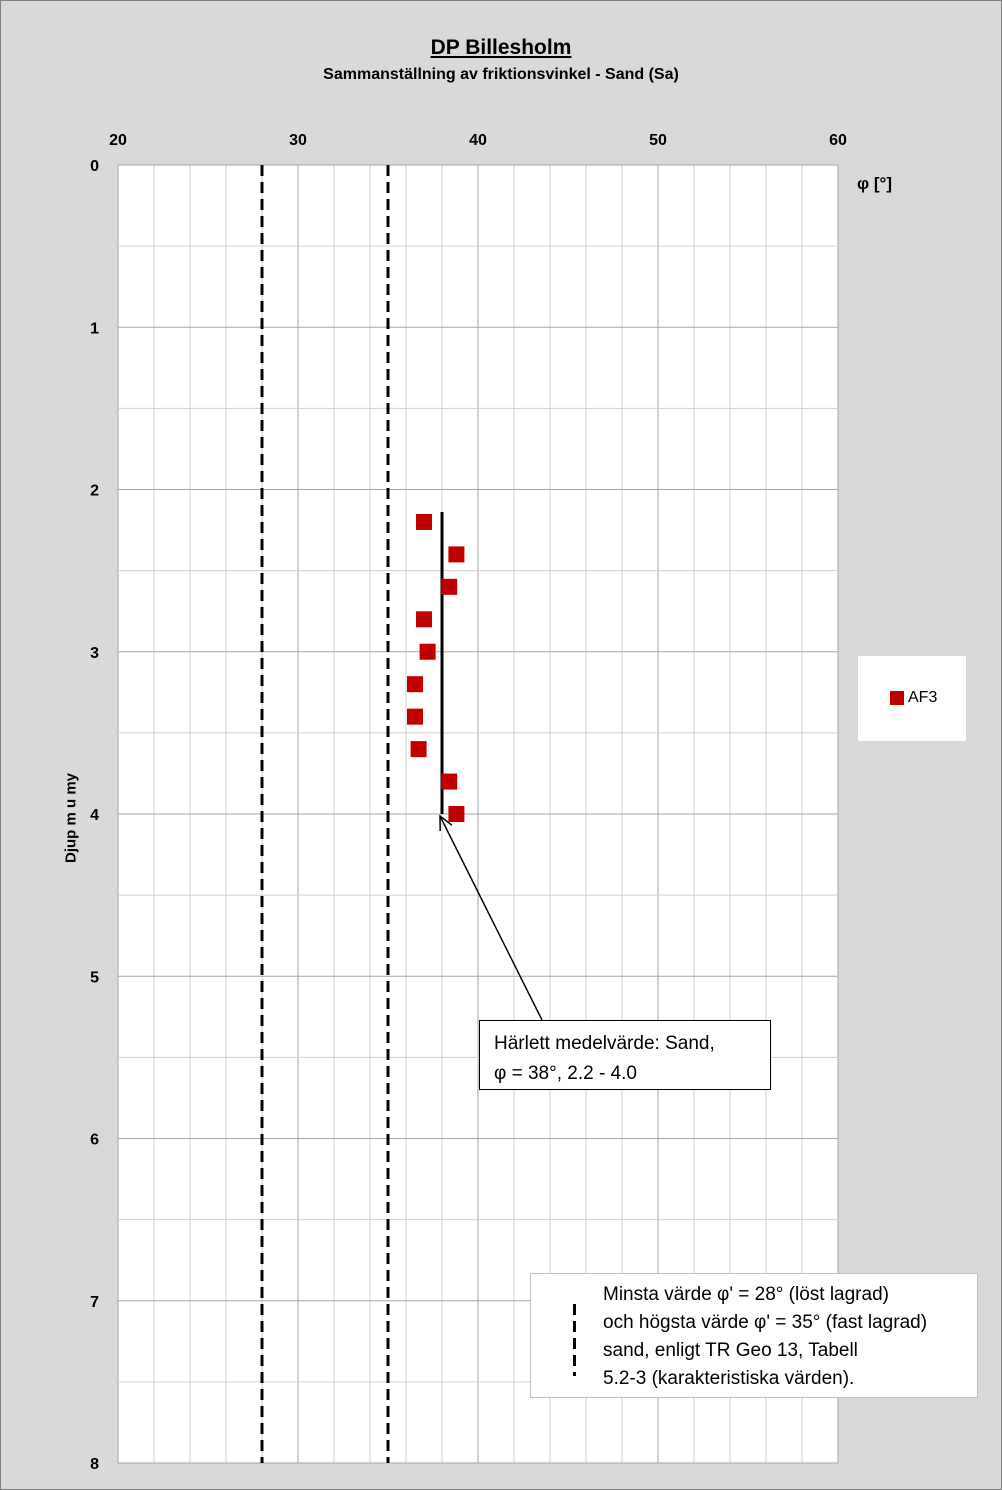  What do you see at coordinates (604, 1043) in the screenshot?
I see `callout-line-1: Härlett medelvärde: Sand,` at bounding box center [604, 1043].